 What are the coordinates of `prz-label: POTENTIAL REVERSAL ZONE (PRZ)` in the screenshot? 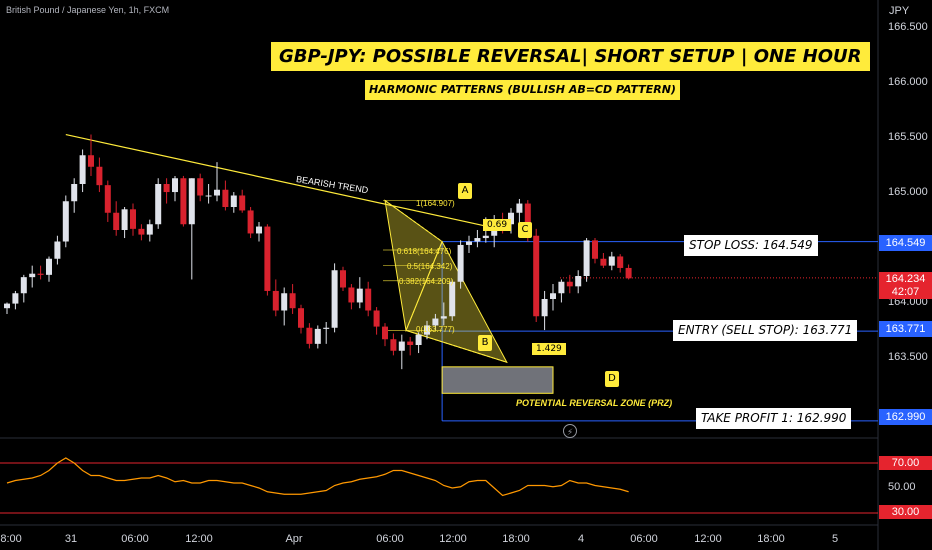 It's located at (594, 403).